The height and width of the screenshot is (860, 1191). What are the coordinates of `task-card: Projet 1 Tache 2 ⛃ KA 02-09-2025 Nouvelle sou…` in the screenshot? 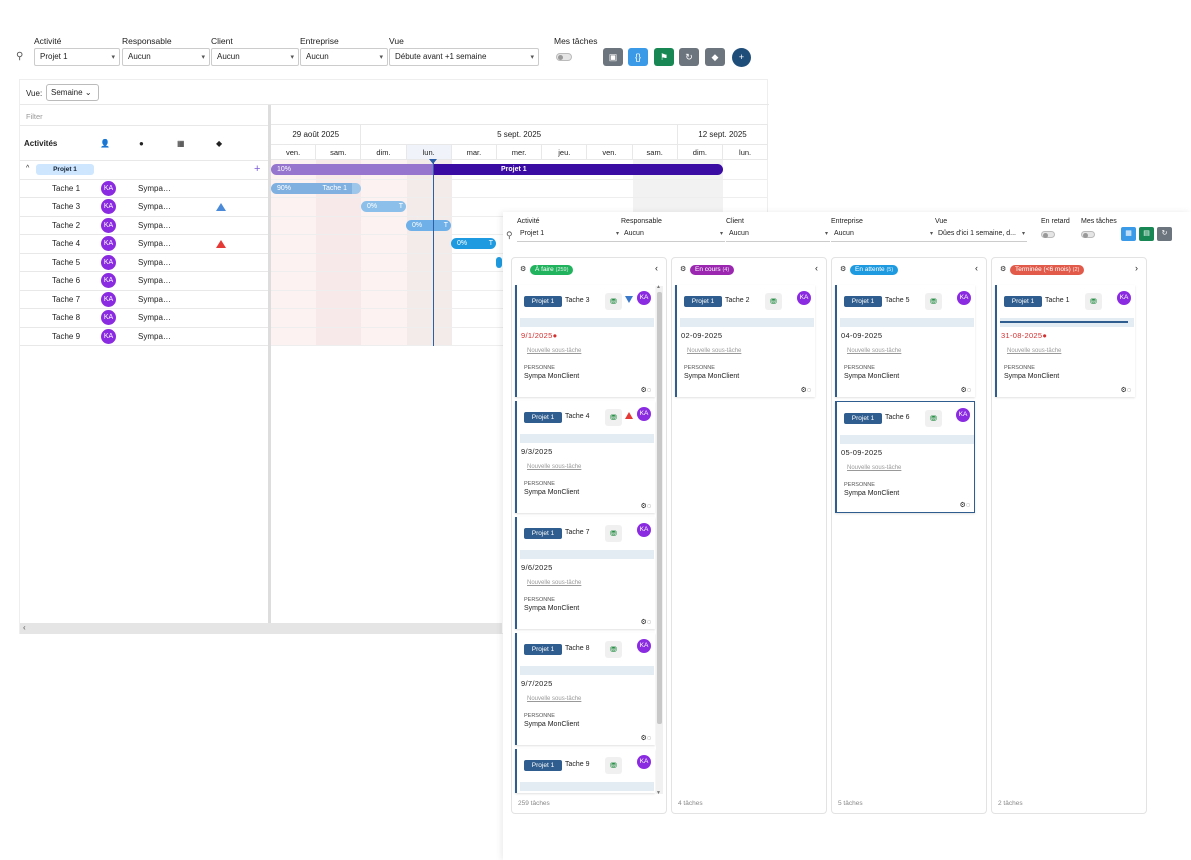 It's located at (745, 341).